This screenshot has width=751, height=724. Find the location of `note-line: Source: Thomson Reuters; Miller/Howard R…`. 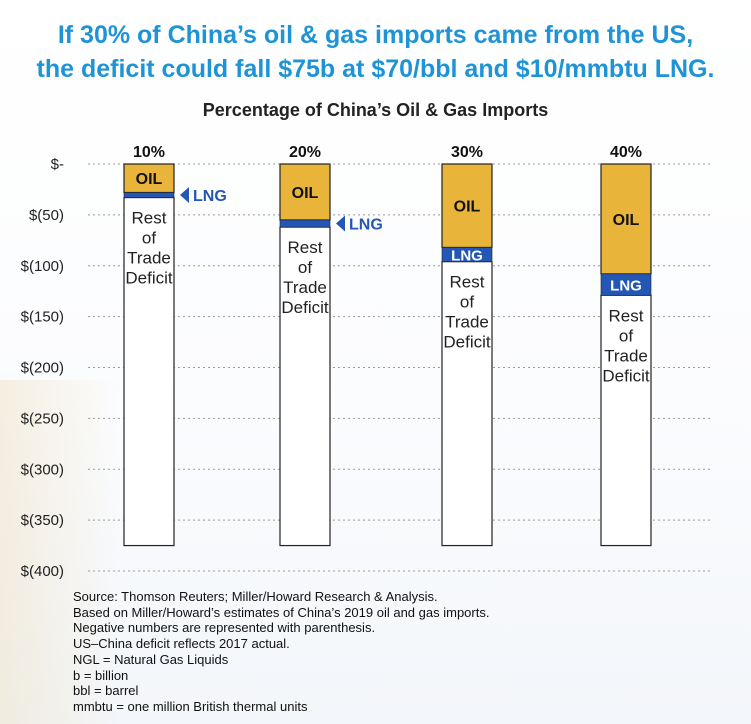

note-line: Source: Thomson Reuters; Miller/Howard R… is located at coordinates (255, 596).